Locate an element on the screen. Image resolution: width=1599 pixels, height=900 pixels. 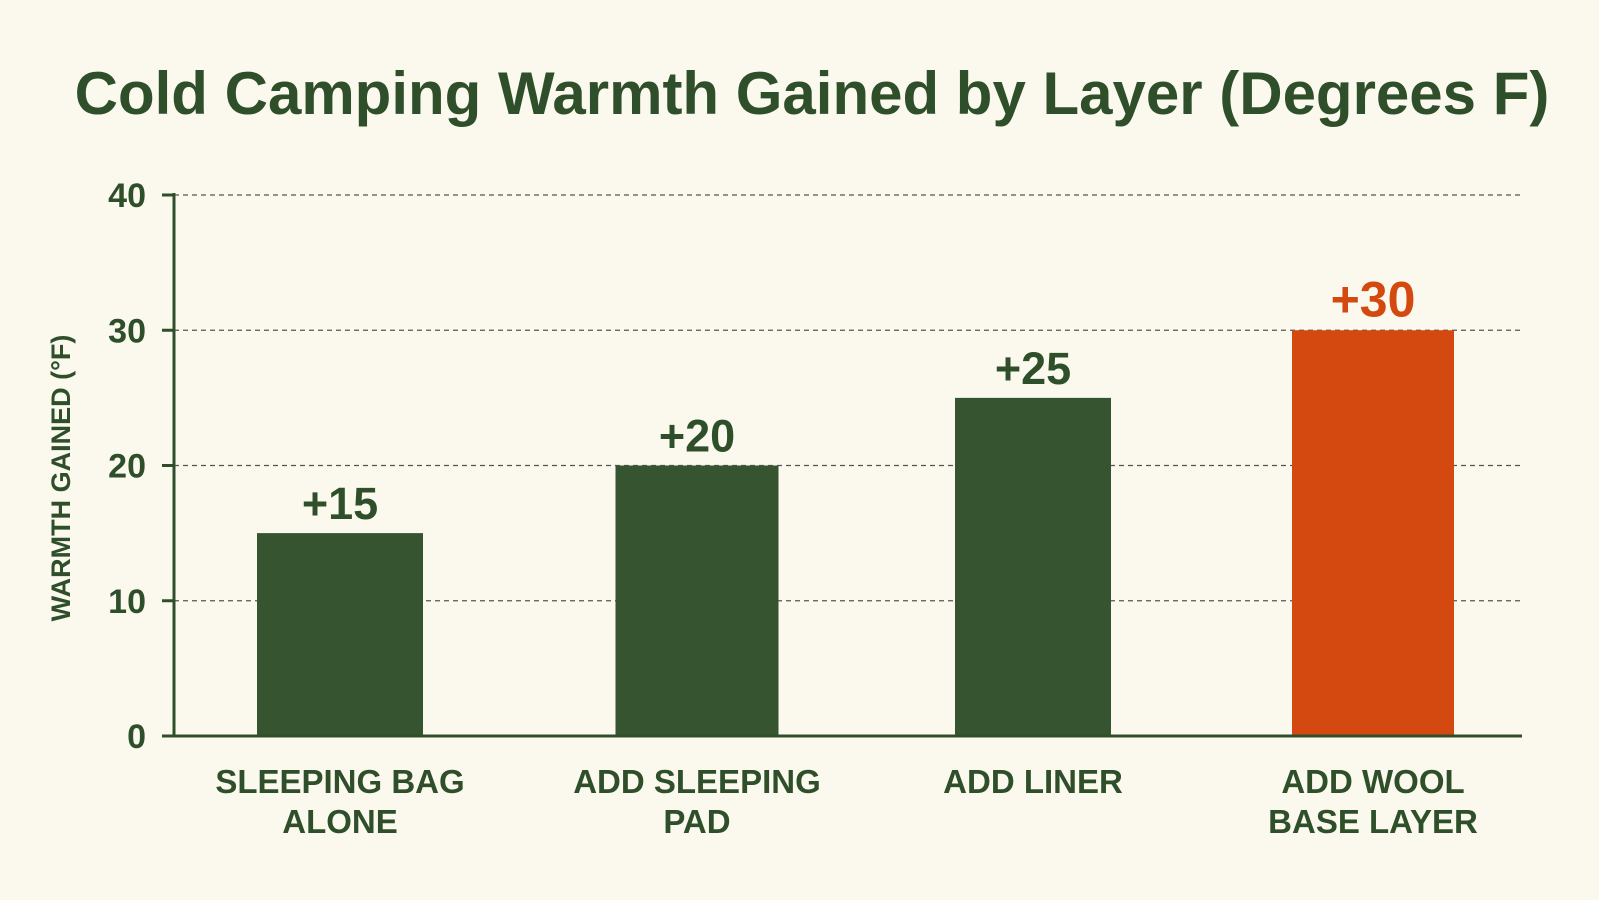
data-label: +30 is located at coordinates (1373, 299).